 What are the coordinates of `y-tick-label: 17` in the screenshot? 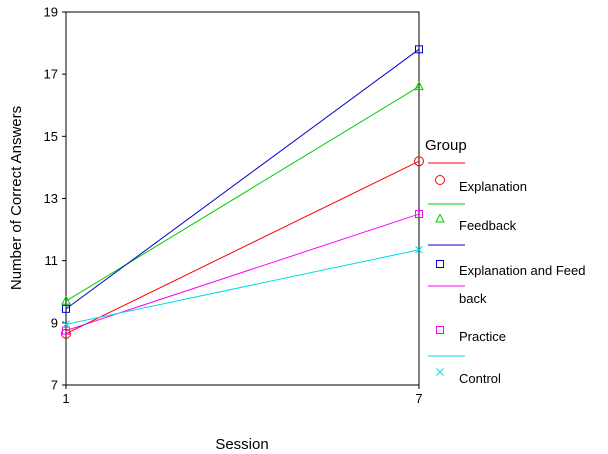 It's located at (51, 74).